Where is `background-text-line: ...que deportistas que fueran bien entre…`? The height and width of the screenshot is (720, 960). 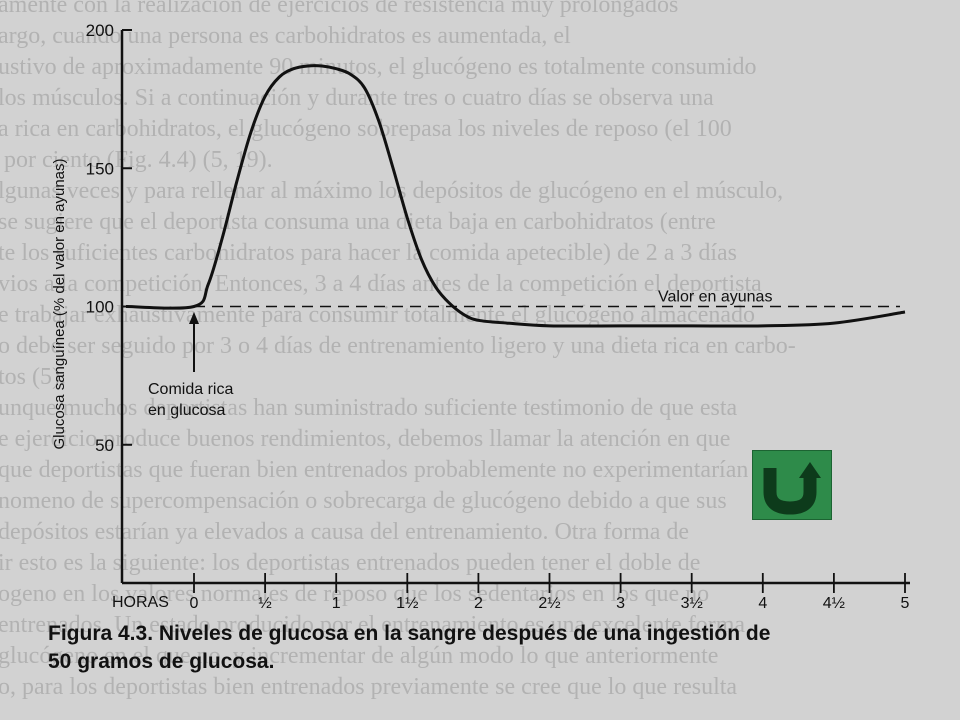
background-text-line: ...que deportistas que fueran bien entre… is located at coordinates (374, 470).